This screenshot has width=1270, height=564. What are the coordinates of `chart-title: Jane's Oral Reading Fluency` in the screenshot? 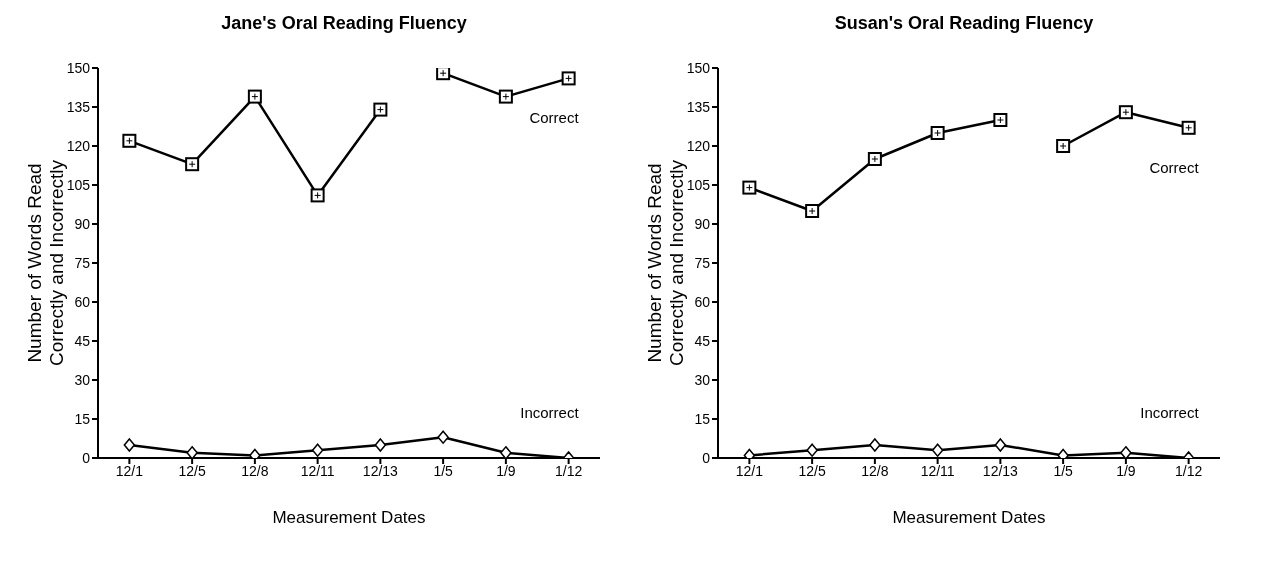 It's located at (344, 23).